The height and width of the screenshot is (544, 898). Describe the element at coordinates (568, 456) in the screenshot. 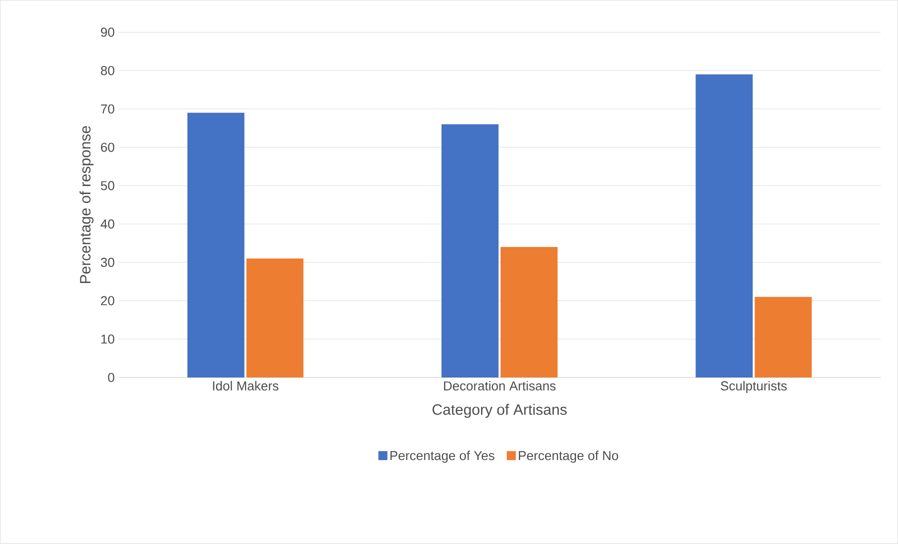

I see `legend-label: Percentage of No` at that location.